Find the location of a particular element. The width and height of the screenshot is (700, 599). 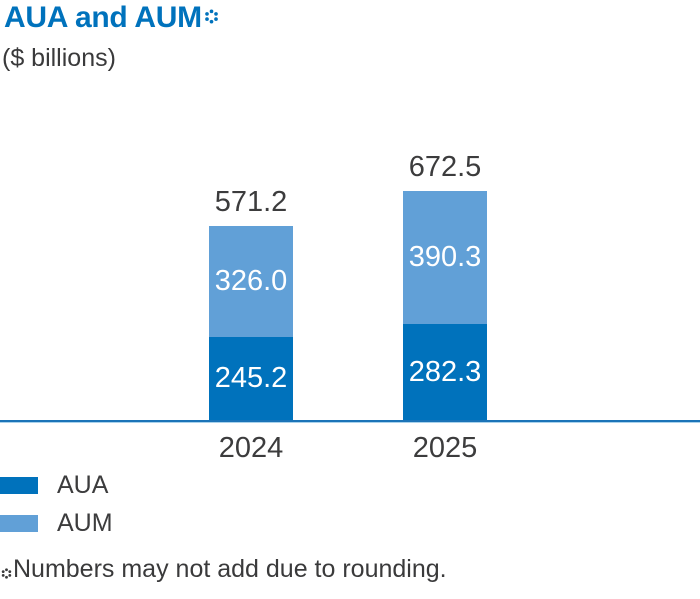

aum-value-2024: 326.0 is located at coordinates (251, 280).